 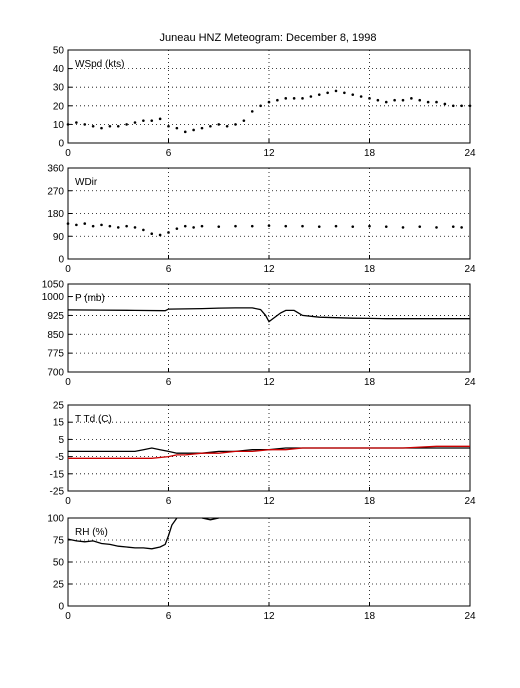 What do you see at coordinates (55, 519) in the screenshot?
I see `y-tick-label: 100` at bounding box center [55, 519].